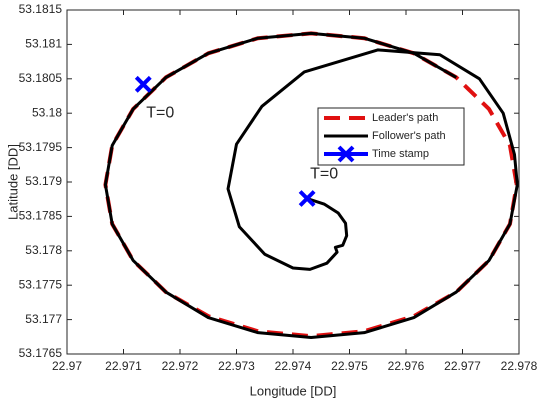 This screenshot has height=405, width=540. I want to click on x-tick-label: 22.978, so click(519, 366).